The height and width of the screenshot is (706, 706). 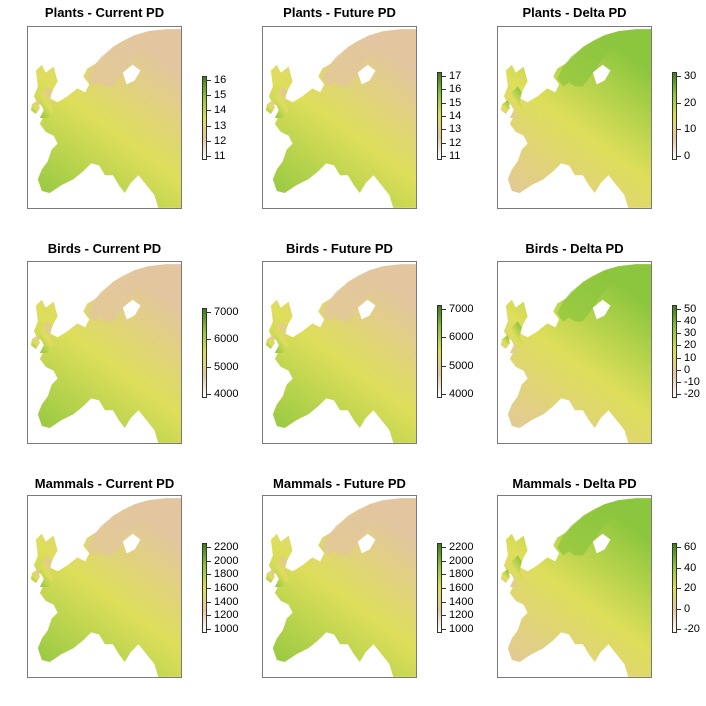 I want to click on legend-tick-label: 1000, so click(x=226, y=629).